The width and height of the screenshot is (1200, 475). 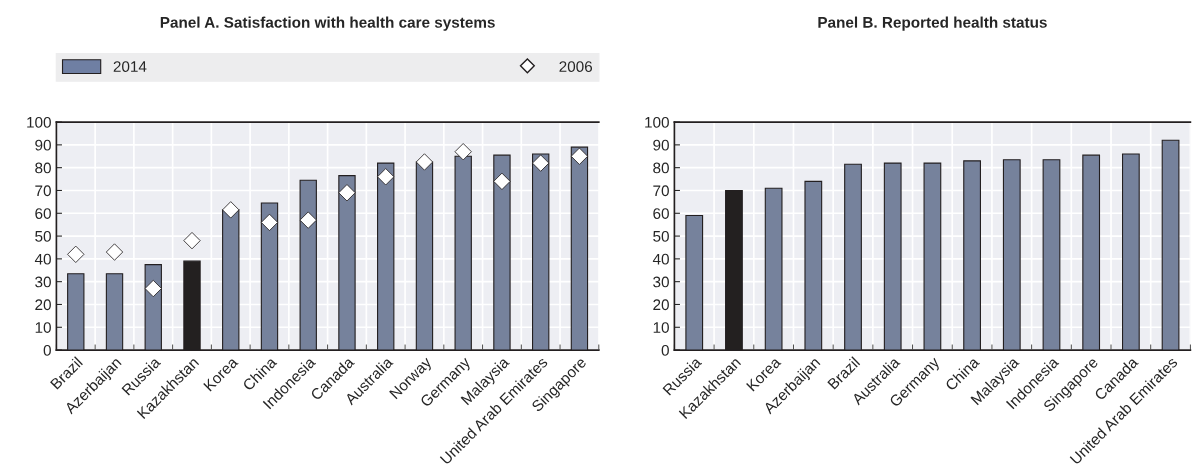 I want to click on chart-title: Panel A. Satisfaction with health care systems, so click(x=327, y=23).